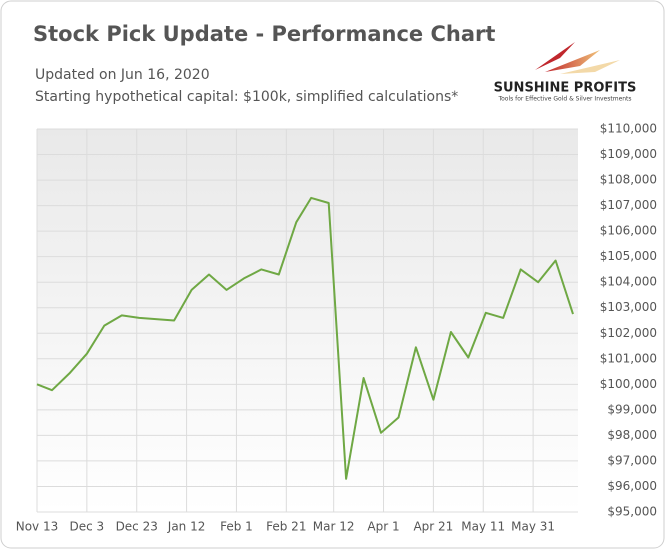 This screenshot has width=665, height=549. Describe the element at coordinates (628, 205) in the screenshot. I see `y-tick-label: $107,000` at that location.